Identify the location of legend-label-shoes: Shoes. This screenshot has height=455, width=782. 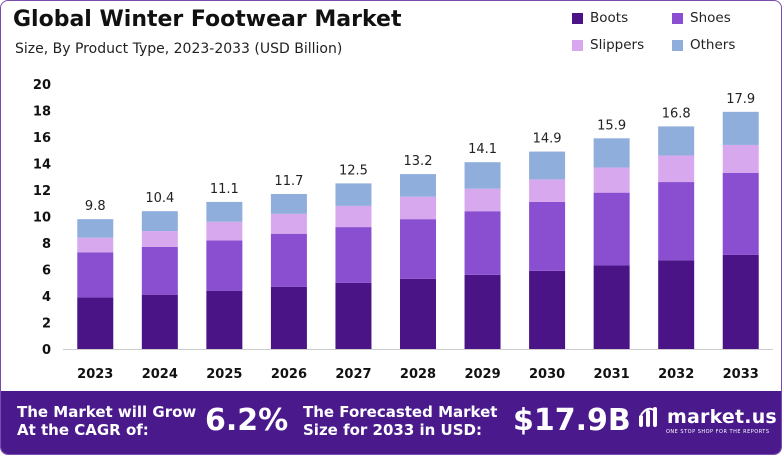
(710, 18).